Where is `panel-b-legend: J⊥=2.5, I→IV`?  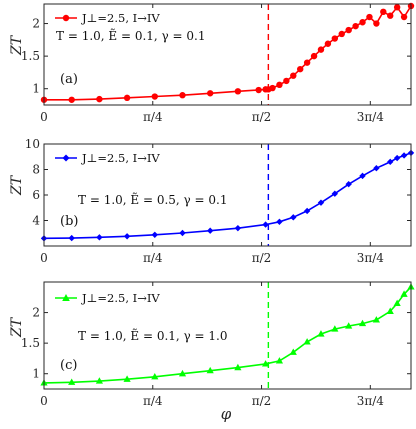
panel-b-legend: J⊥=2.5, I→IV is located at coordinates (107, 158).